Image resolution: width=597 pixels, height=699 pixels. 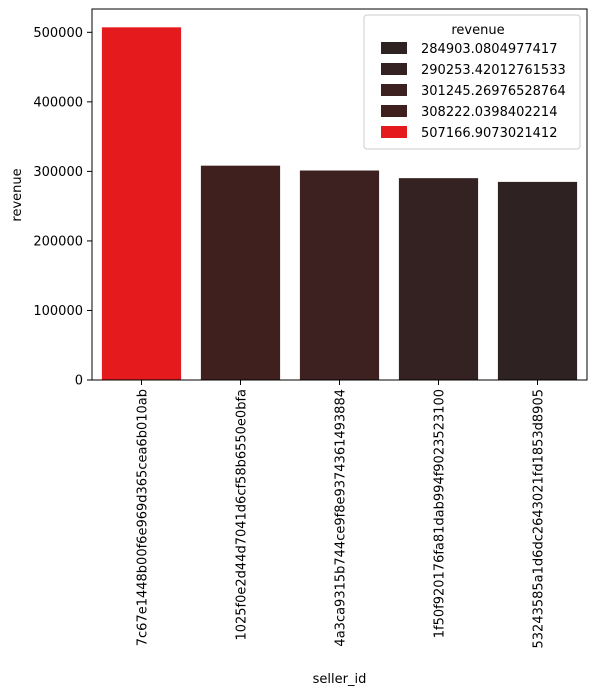 What do you see at coordinates (539, 518) in the screenshot?
I see `x-tick-label: 53243585a1d6dc2643021fd1853d8905` at bounding box center [539, 518].